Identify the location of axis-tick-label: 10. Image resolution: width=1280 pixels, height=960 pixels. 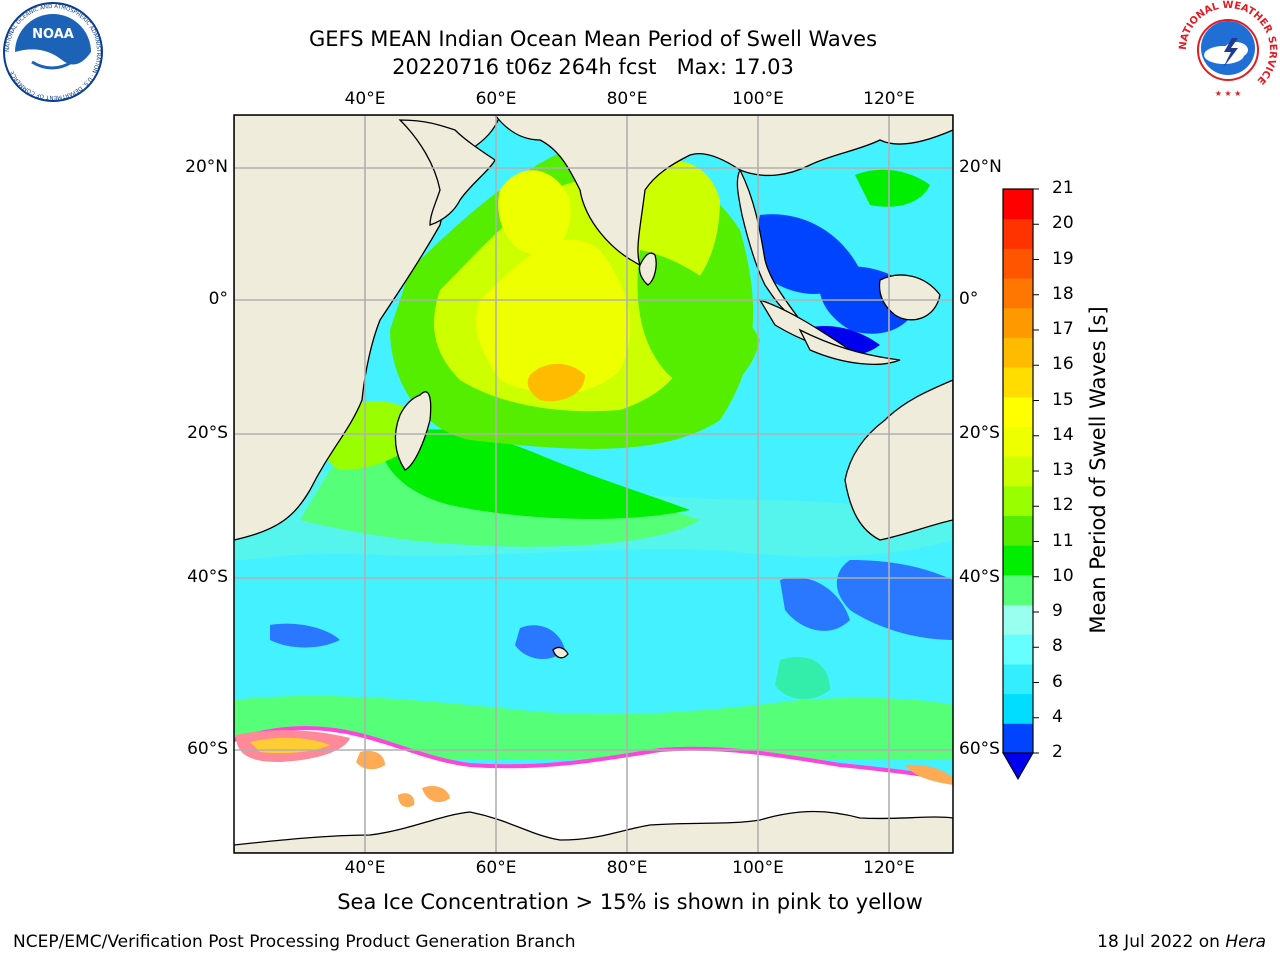
(1063, 575).